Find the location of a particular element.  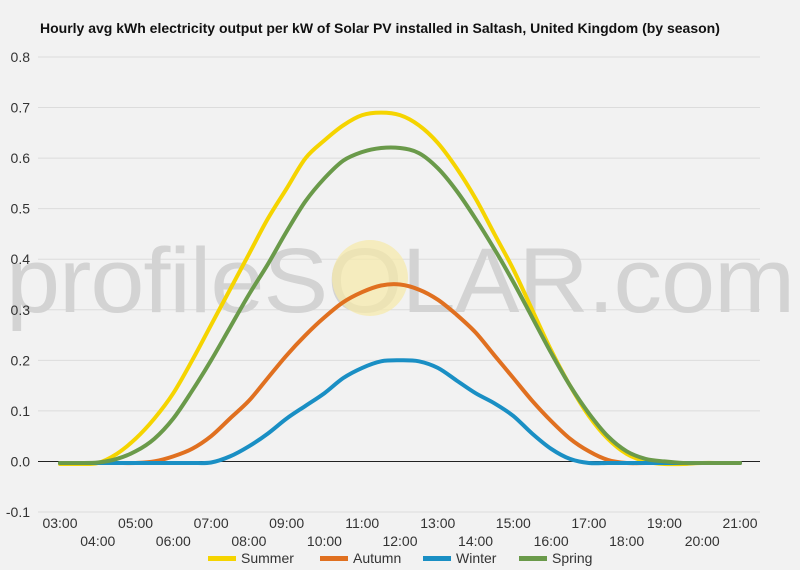

x-tick-label: 12:00 is located at coordinates (399, 541).